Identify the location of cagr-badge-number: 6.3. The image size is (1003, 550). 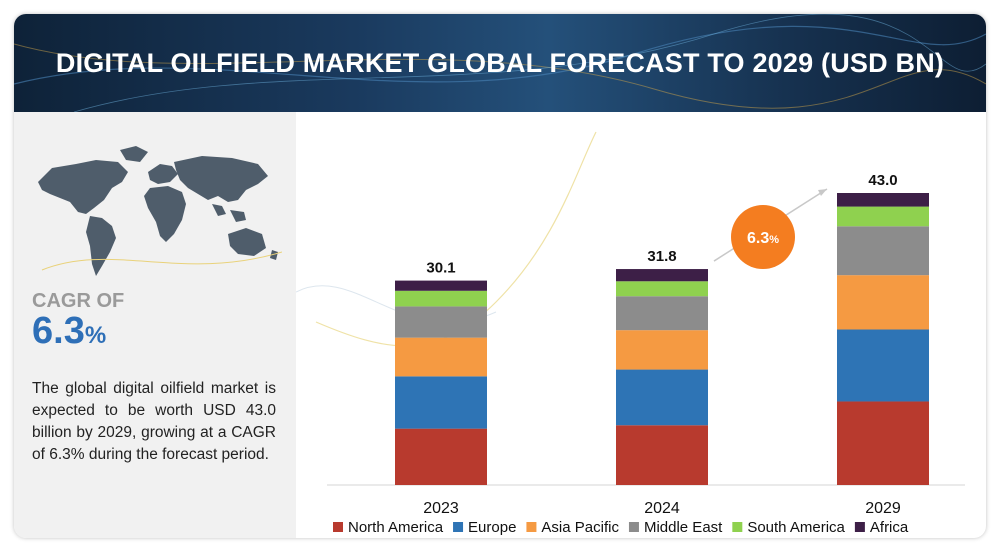
(758, 238).